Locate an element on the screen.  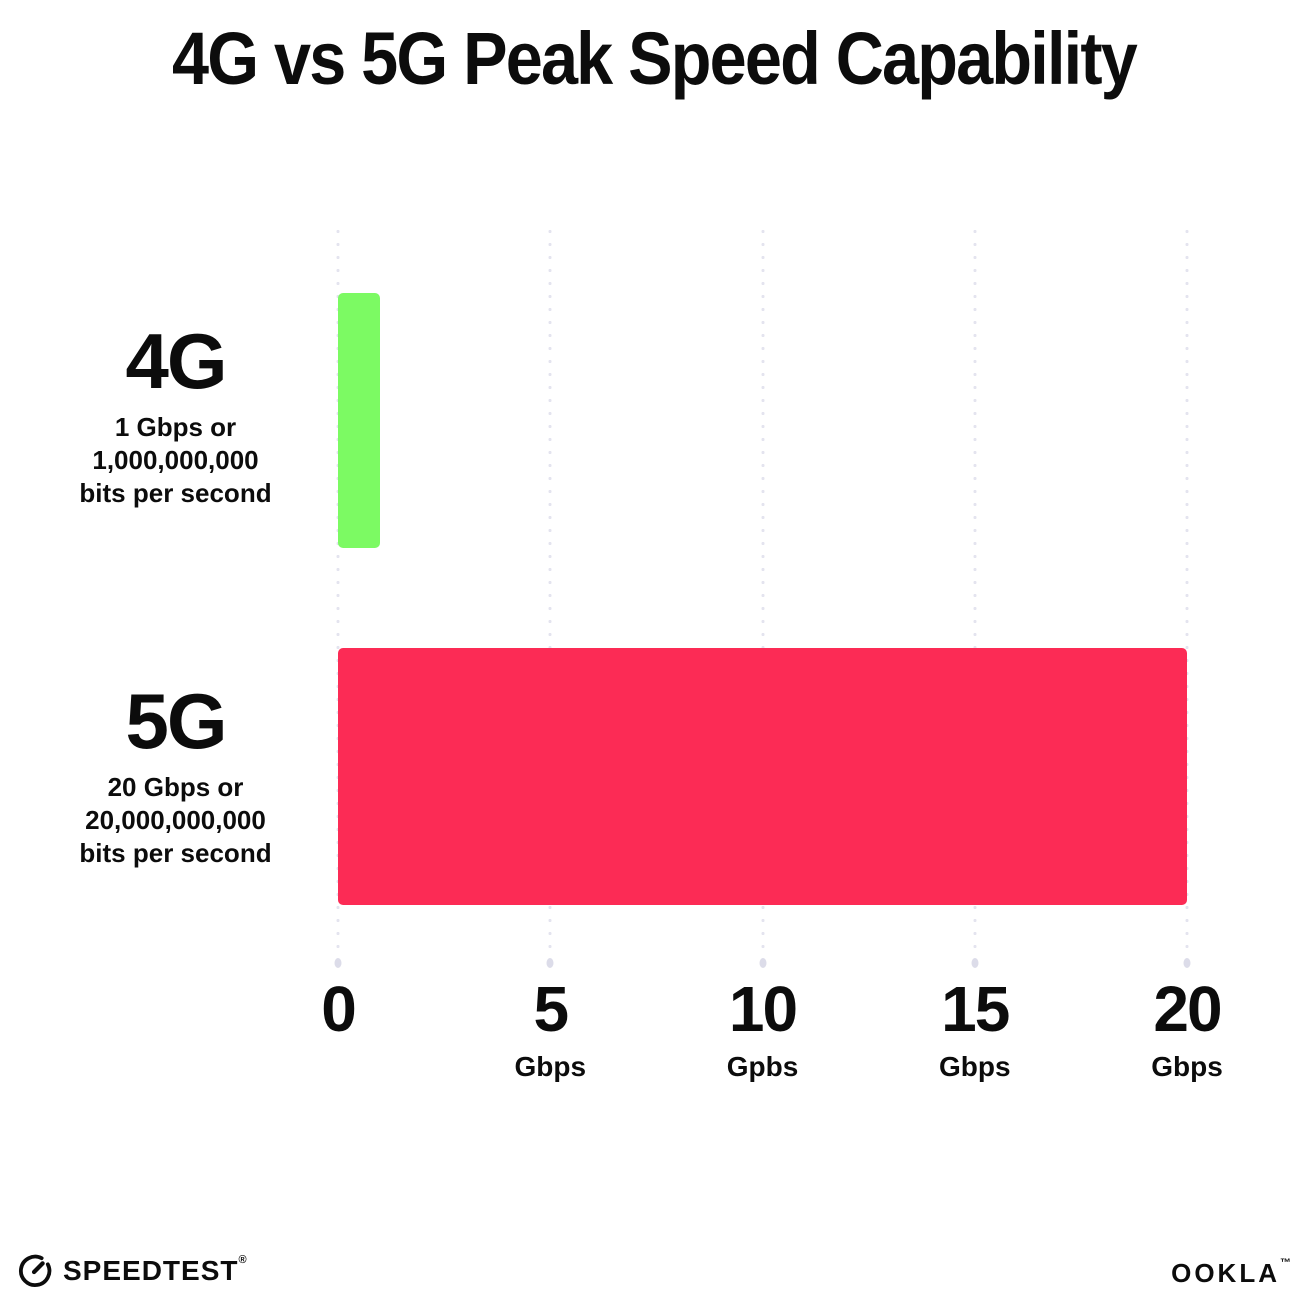
category-description-line: 20 Gbps or is located at coordinates (175, 787).